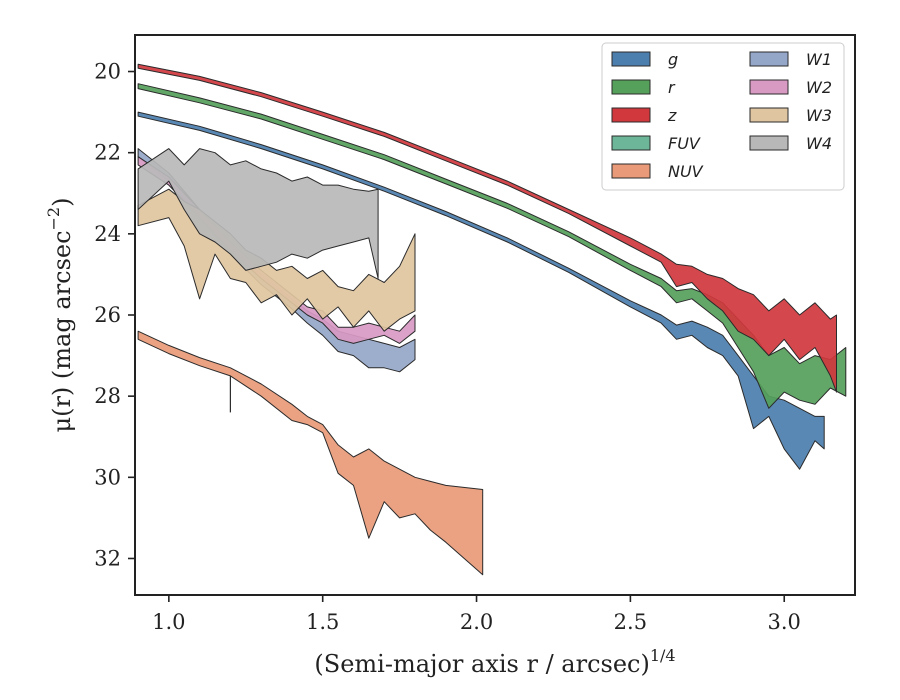  What do you see at coordinates (107, 72) in the screenshot?
I see `y-tick-label: 20` at bounding box center [107, 72].